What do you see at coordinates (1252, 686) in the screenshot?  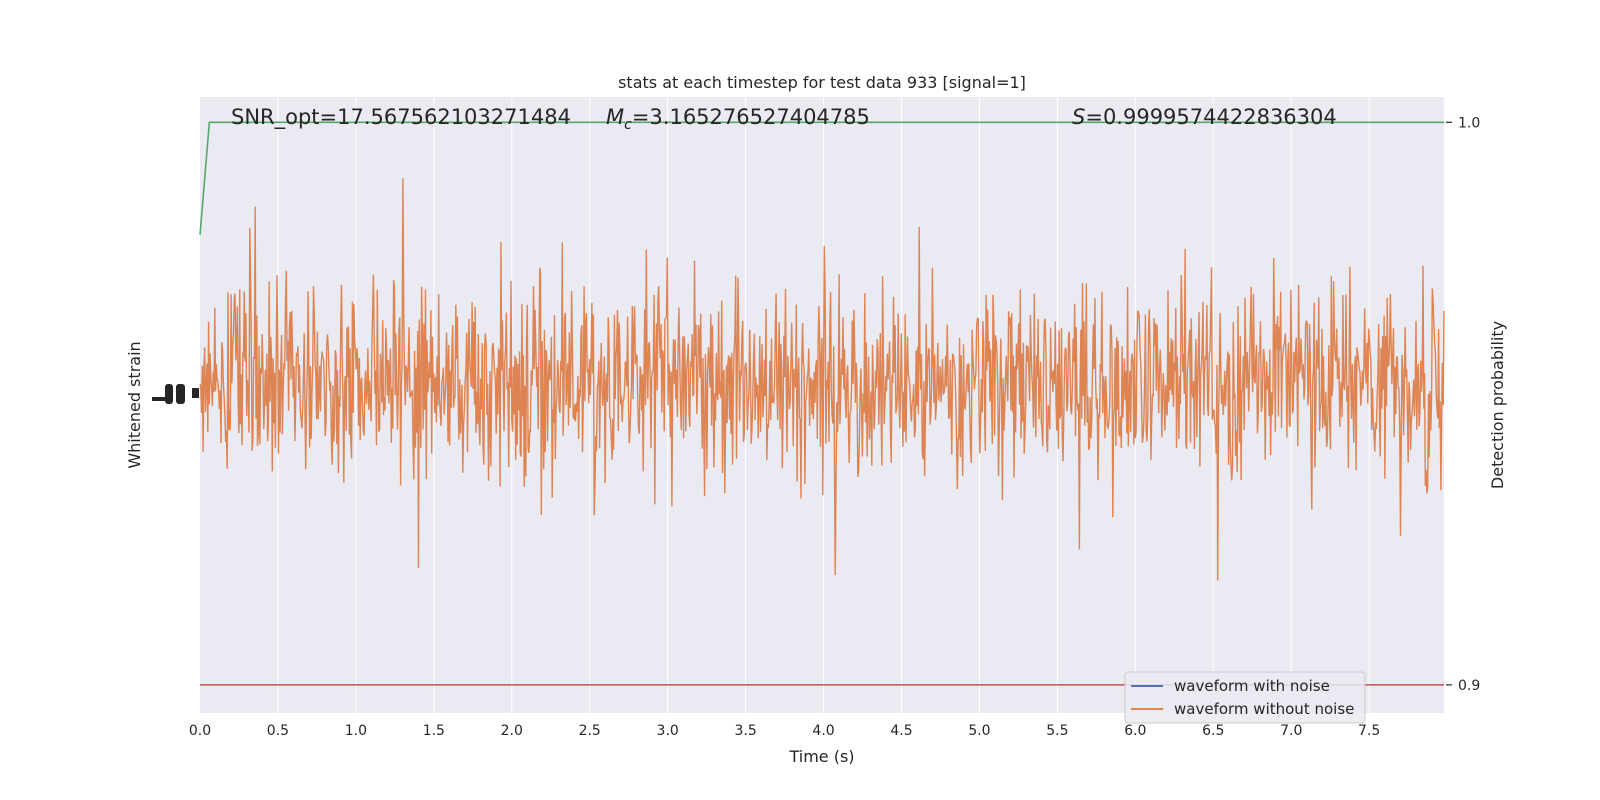 I see `legend-label-with-noise: waveform with noise` at bounding box center [1252, 686].